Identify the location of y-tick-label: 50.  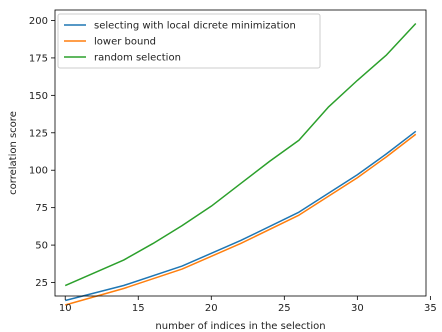
(41, 246).